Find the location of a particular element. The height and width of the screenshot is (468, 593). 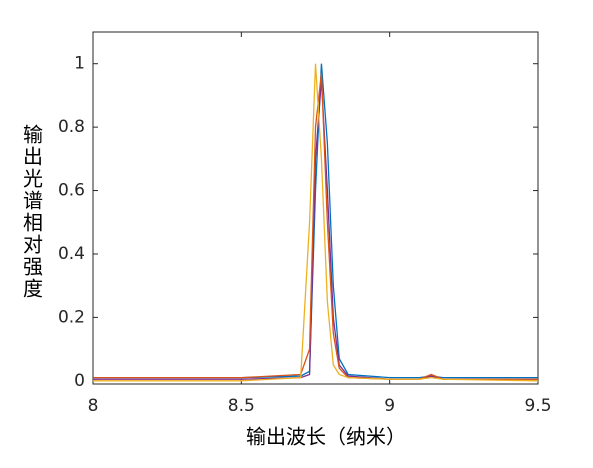

y-tick-label: 1 is located at coordinates (79, 64).